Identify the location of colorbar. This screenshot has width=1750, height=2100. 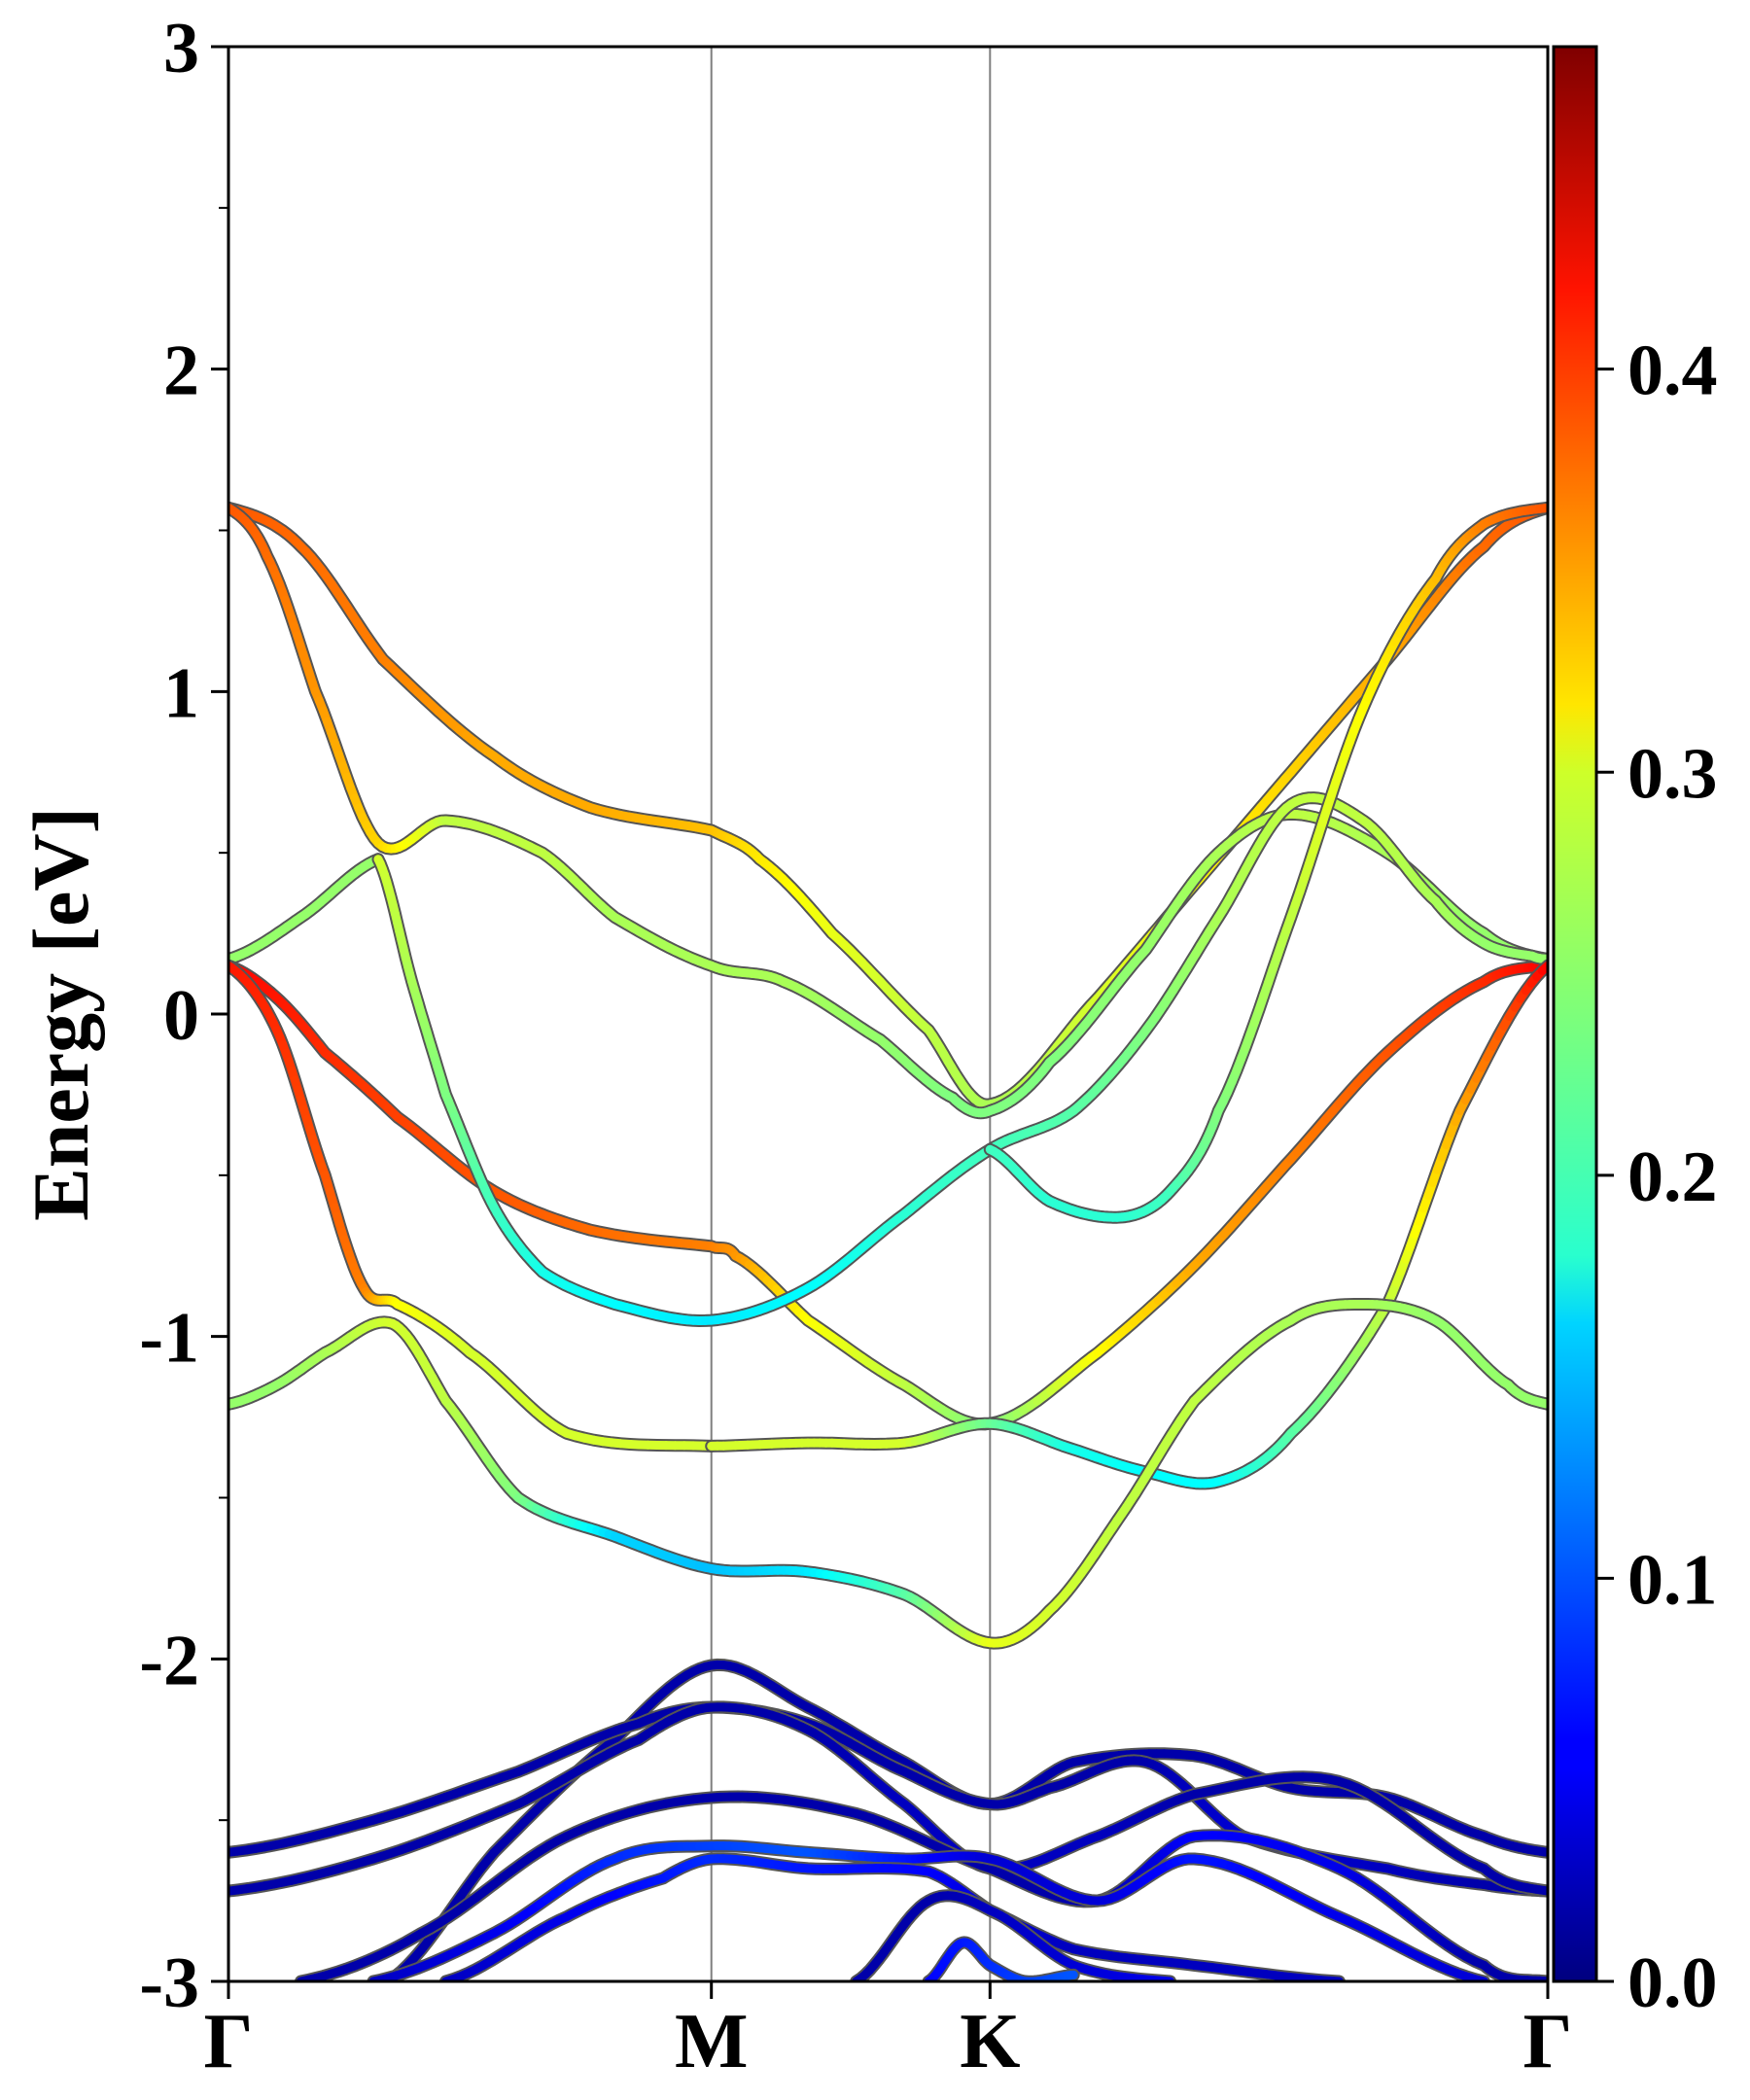
(1575, 1014).